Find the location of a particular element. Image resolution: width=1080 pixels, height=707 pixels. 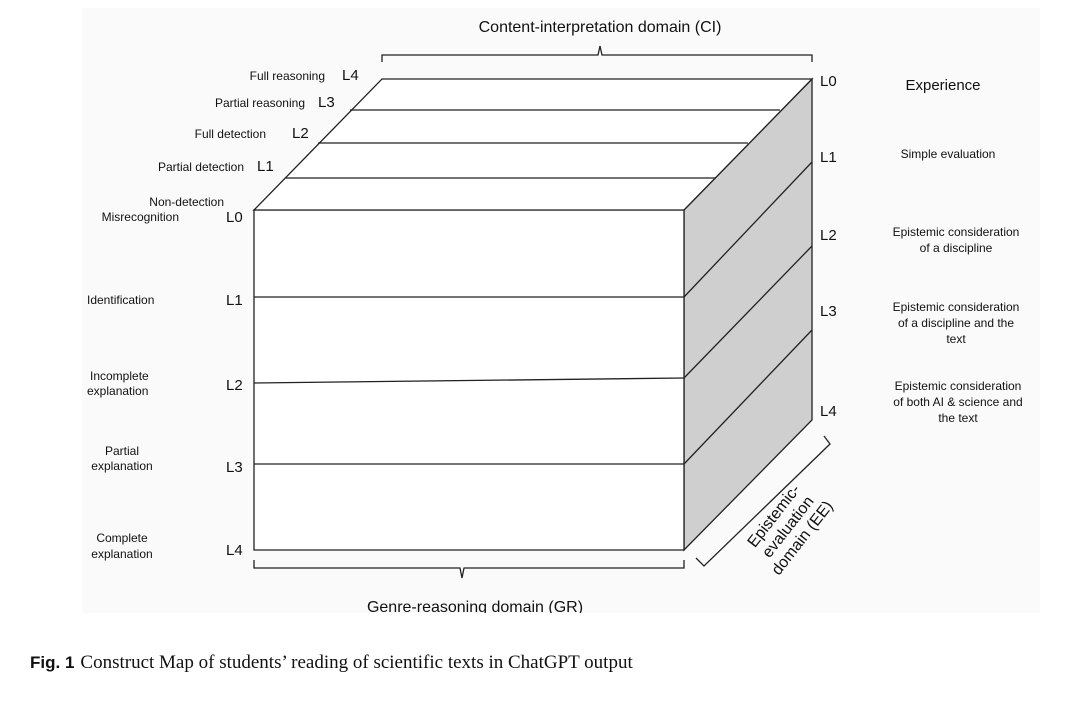

ee-level-line-l3 is located at coordinates (748, 397).